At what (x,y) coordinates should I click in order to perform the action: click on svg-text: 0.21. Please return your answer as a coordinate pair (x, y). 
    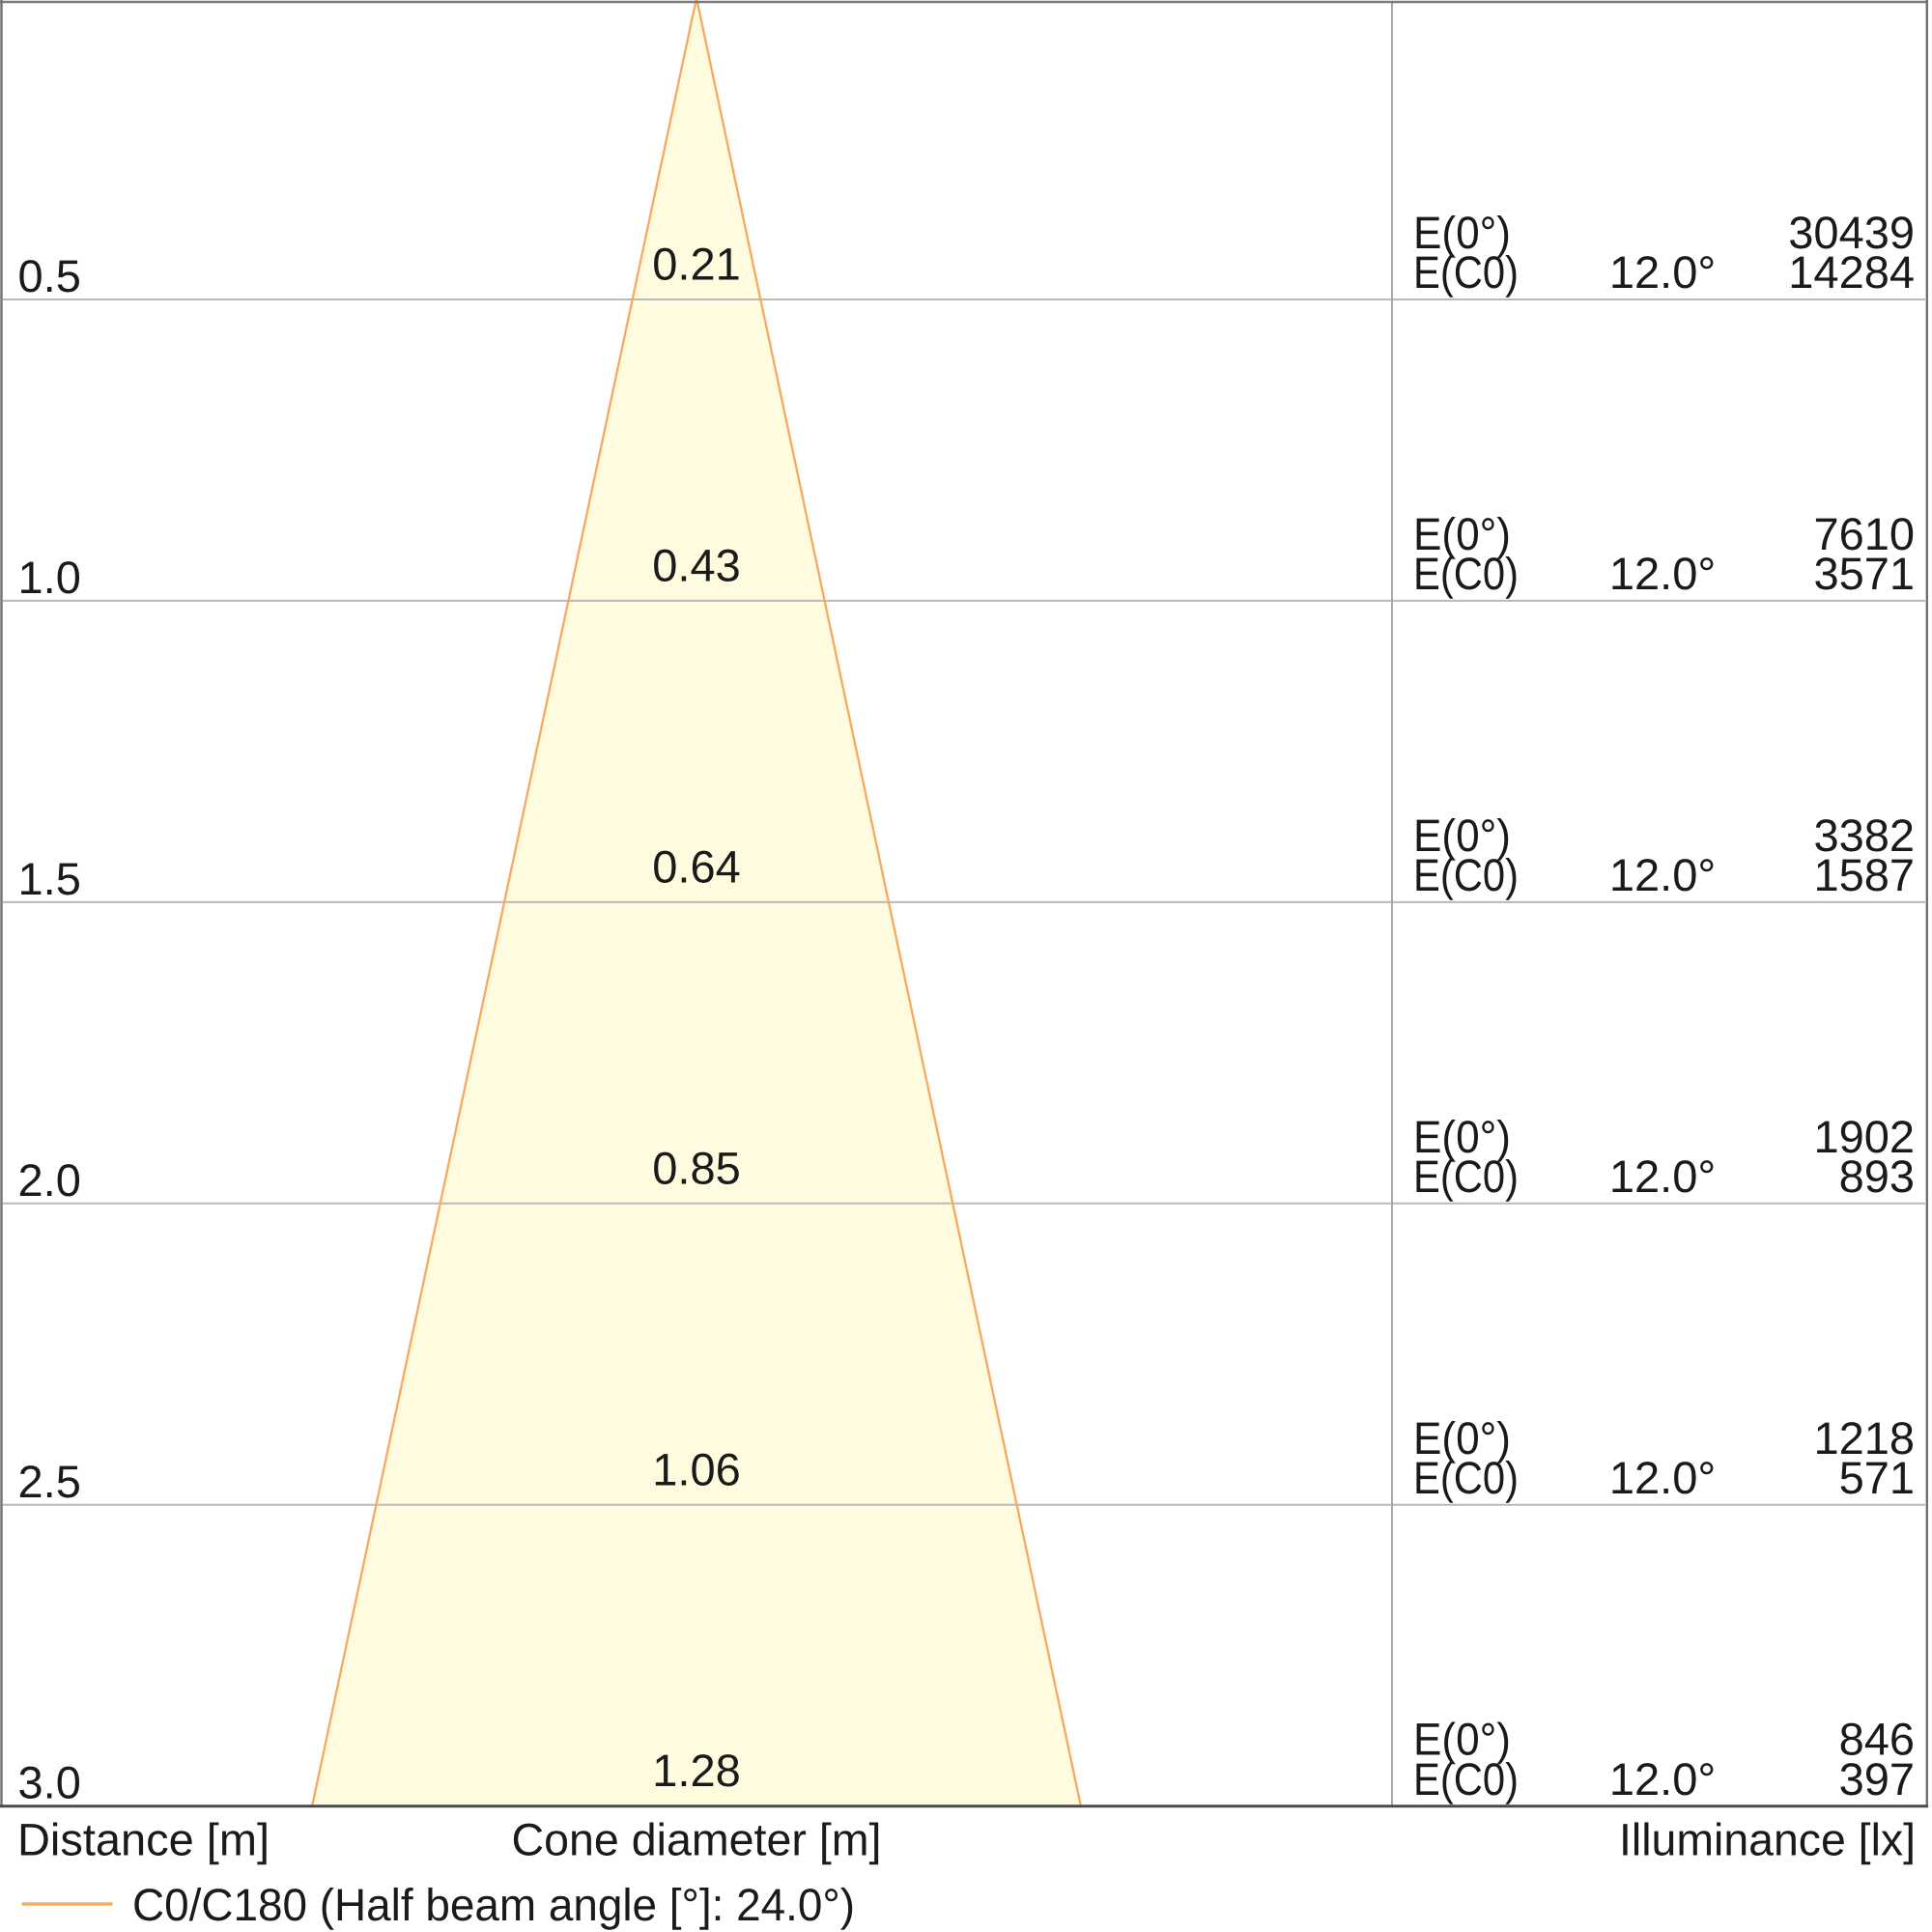
    Looking at the image, I should click on (696, 264).